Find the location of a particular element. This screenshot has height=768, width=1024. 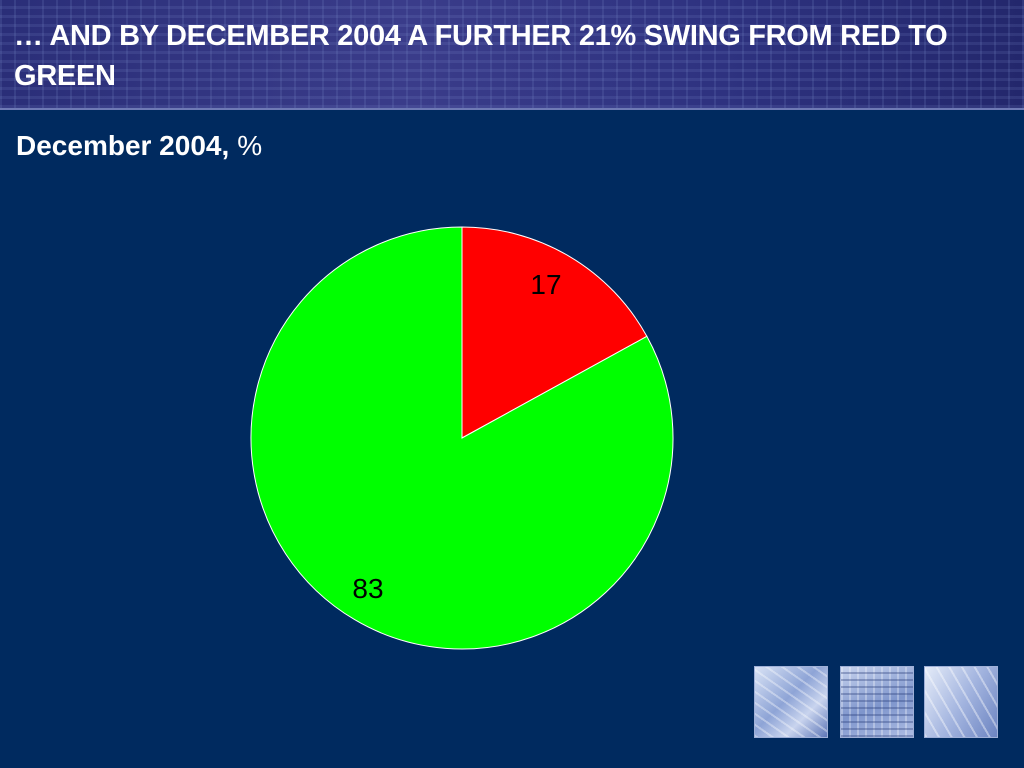

chart-subtitle: December 2004,% is located at coordinates (139, 146).